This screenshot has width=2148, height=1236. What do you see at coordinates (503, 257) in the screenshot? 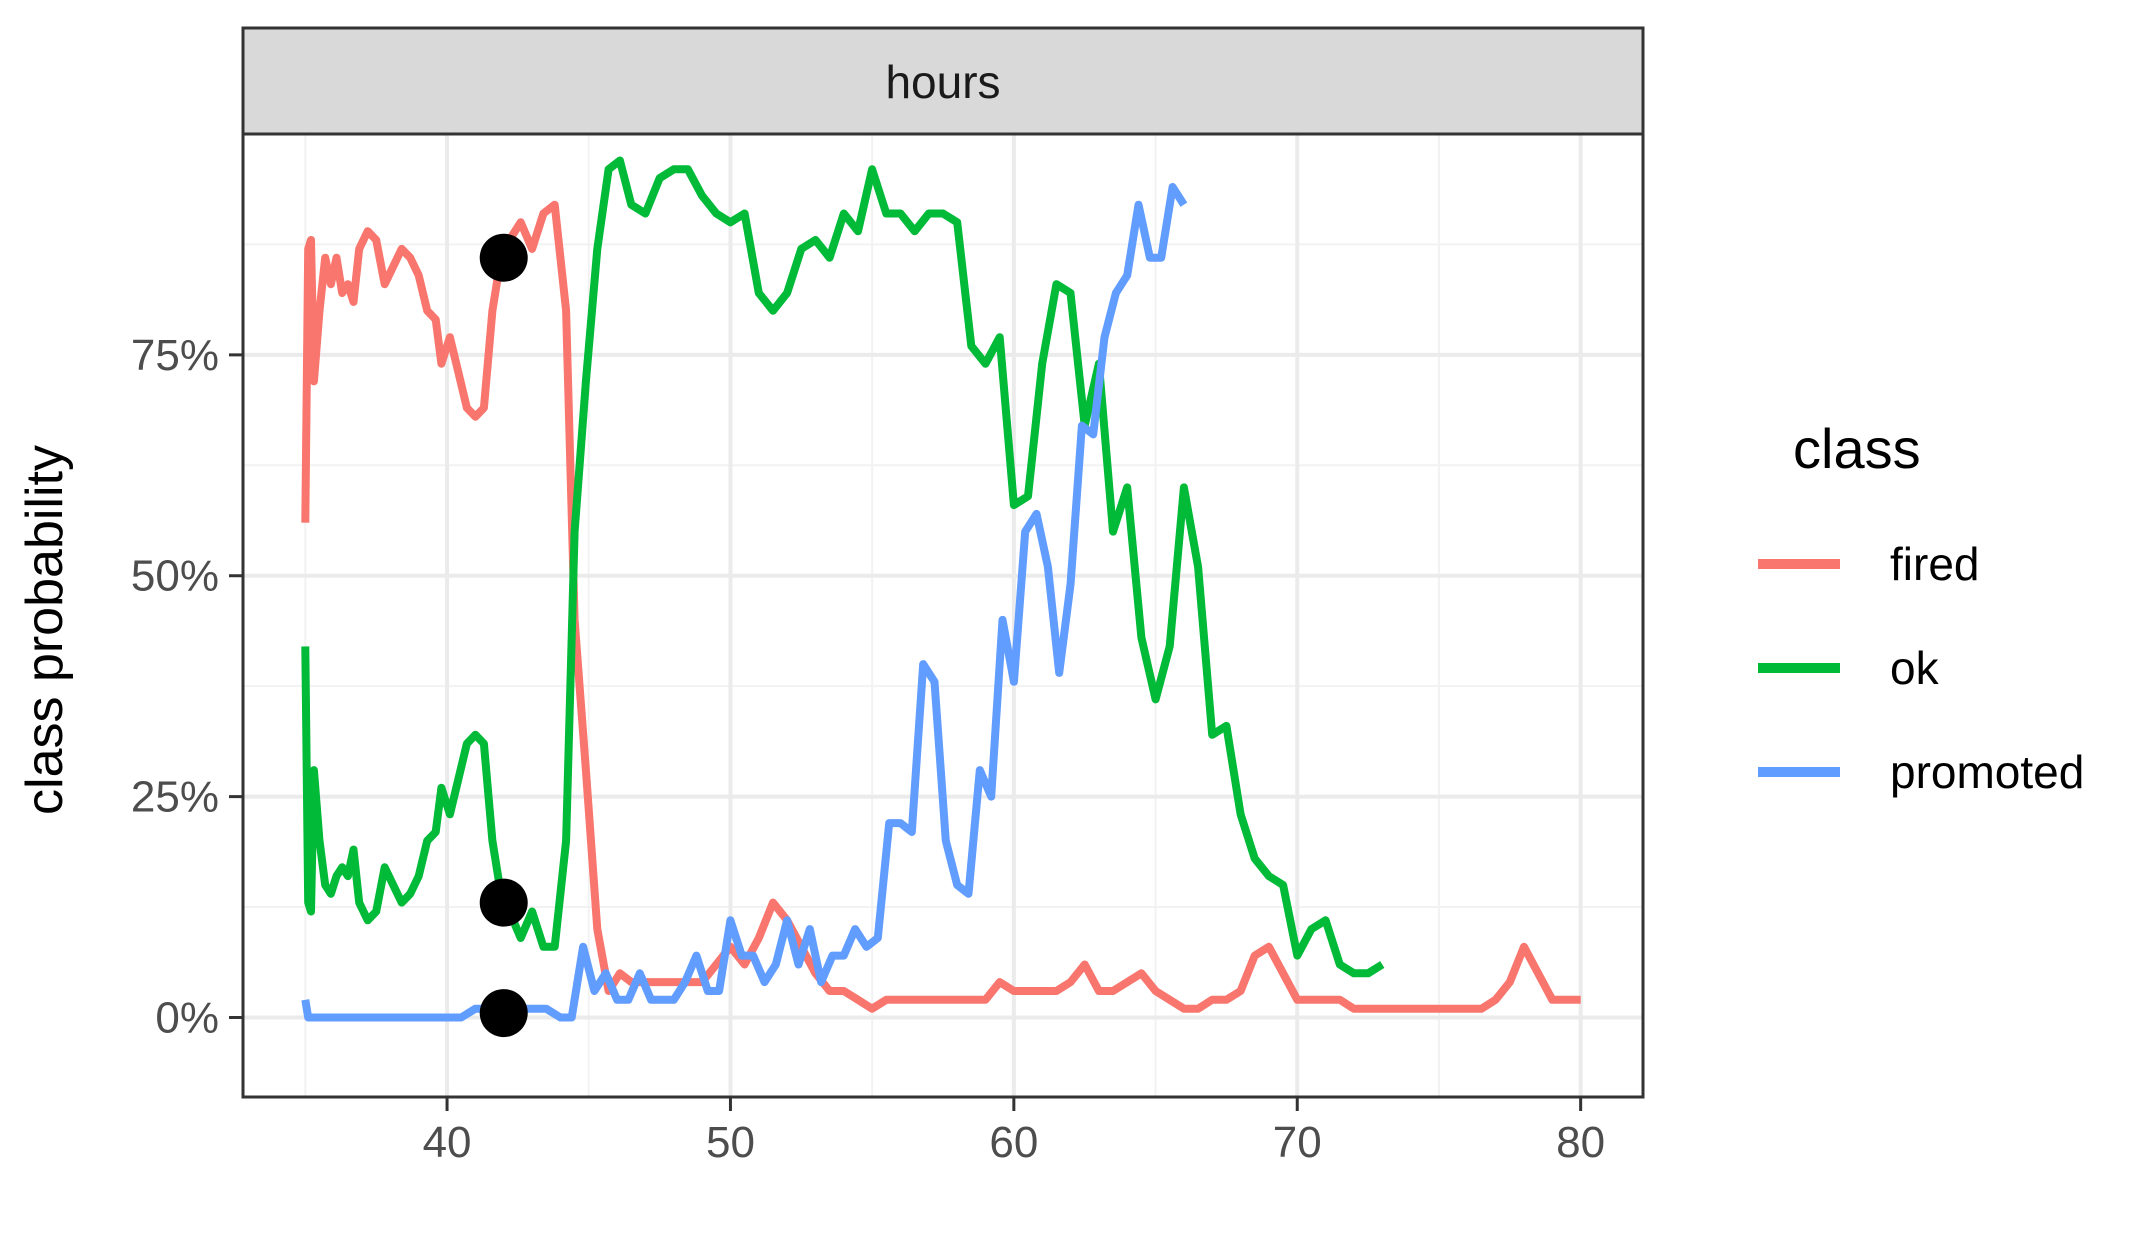
I see `highlight-point-fired` at bounding box center [503, 257].